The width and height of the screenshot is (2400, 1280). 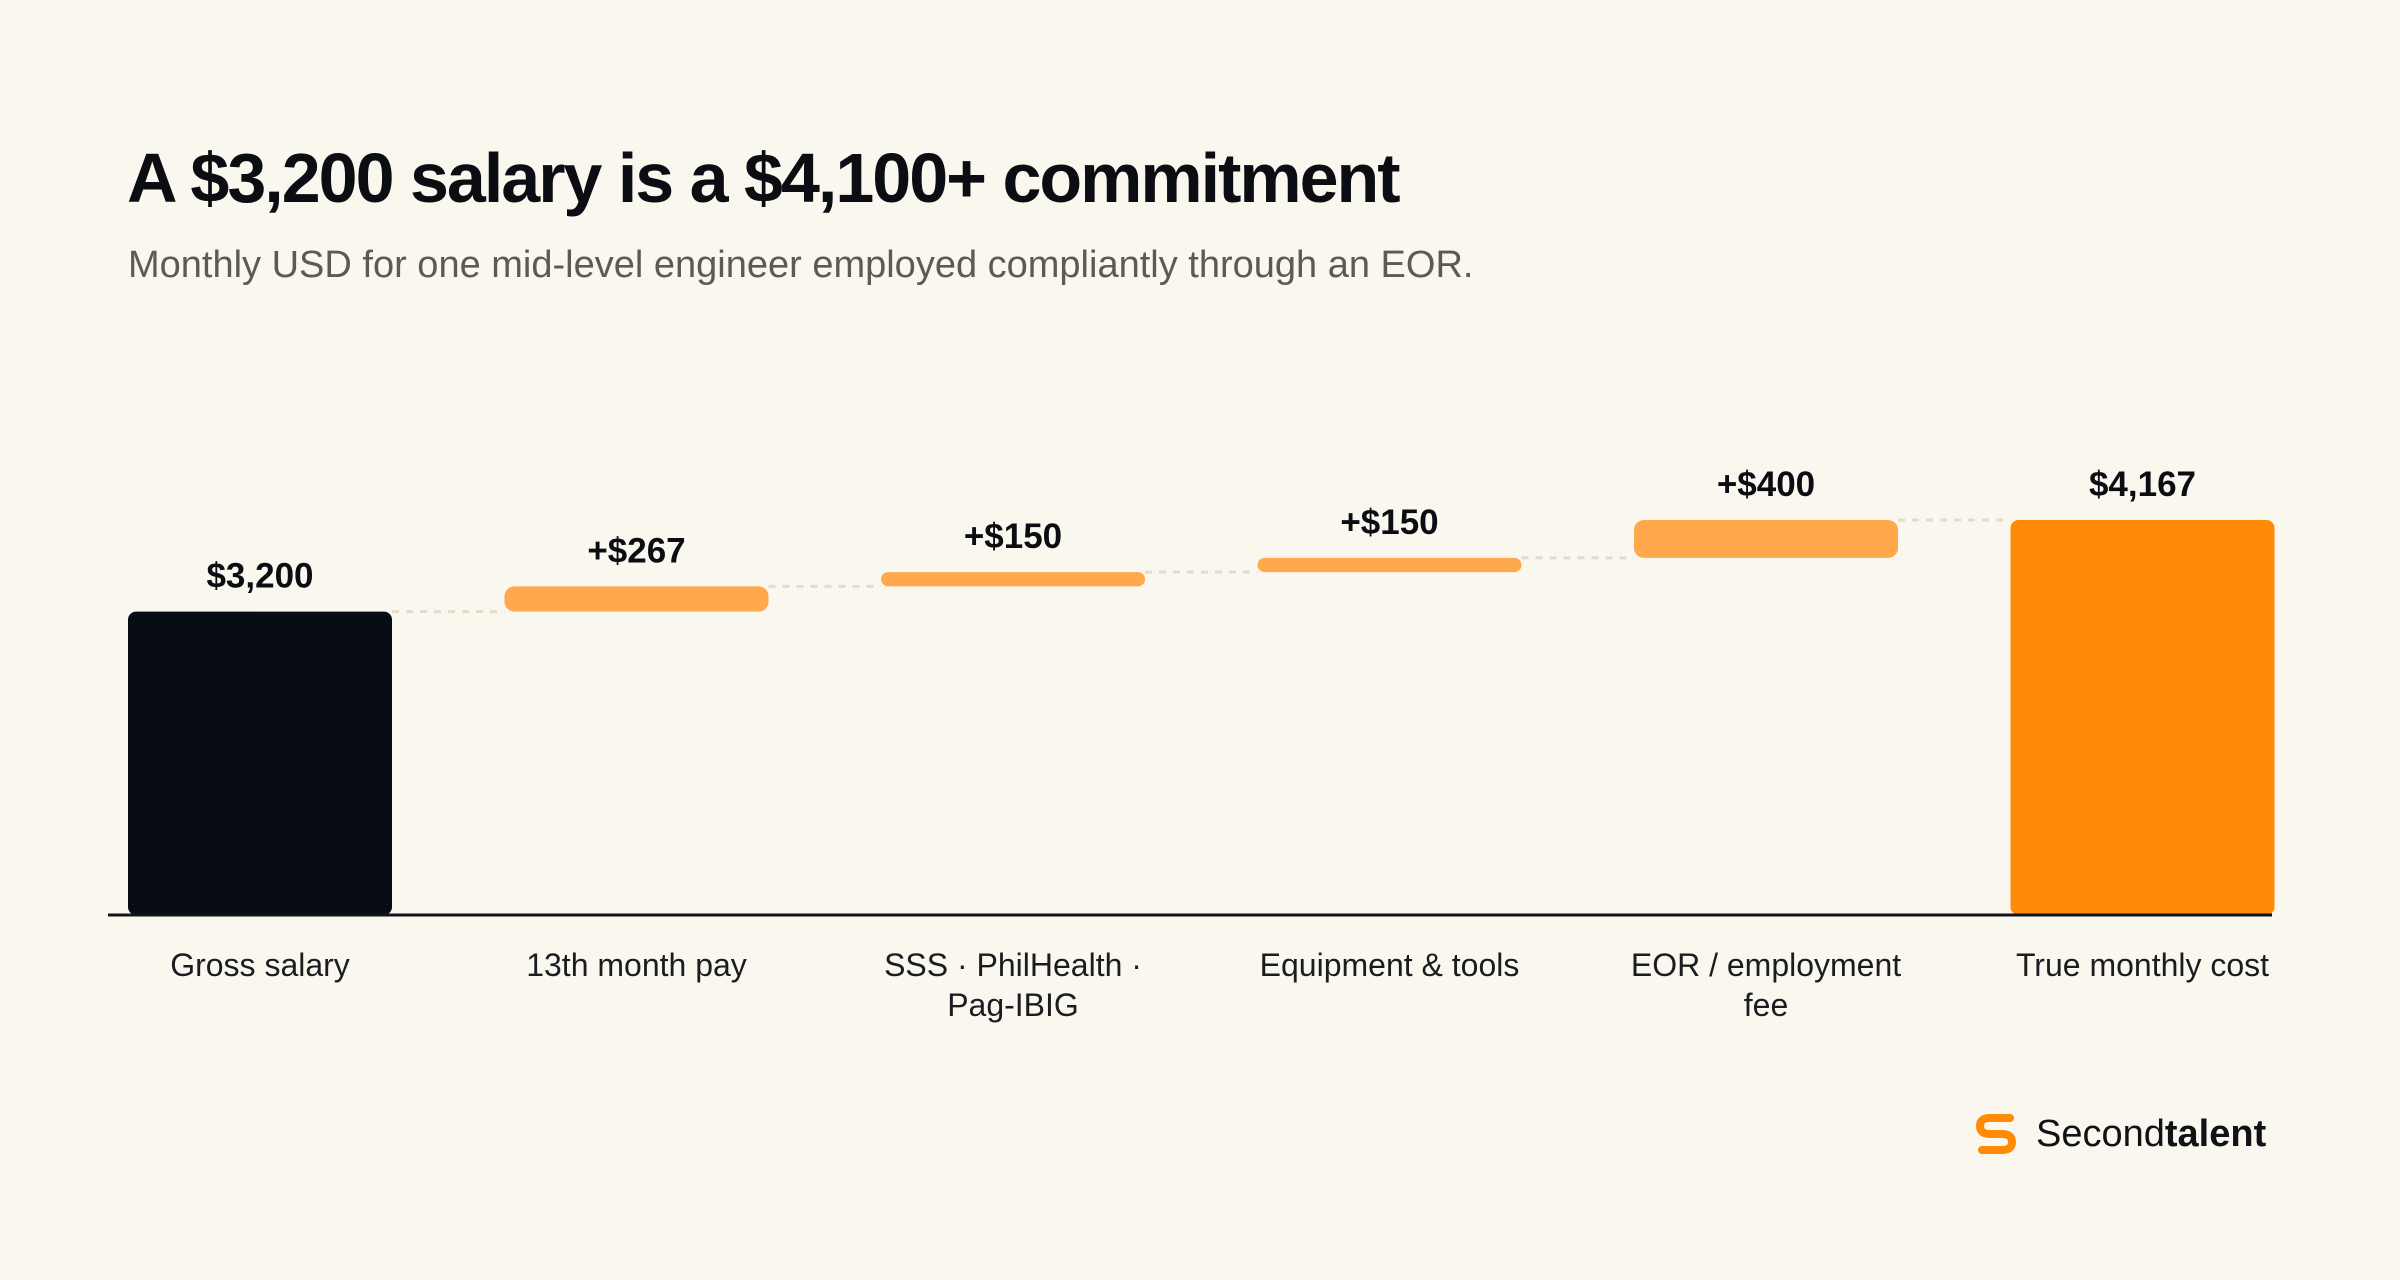 I want to click on category-label-4: Equipment & tools, so click(x=1390, y=965).